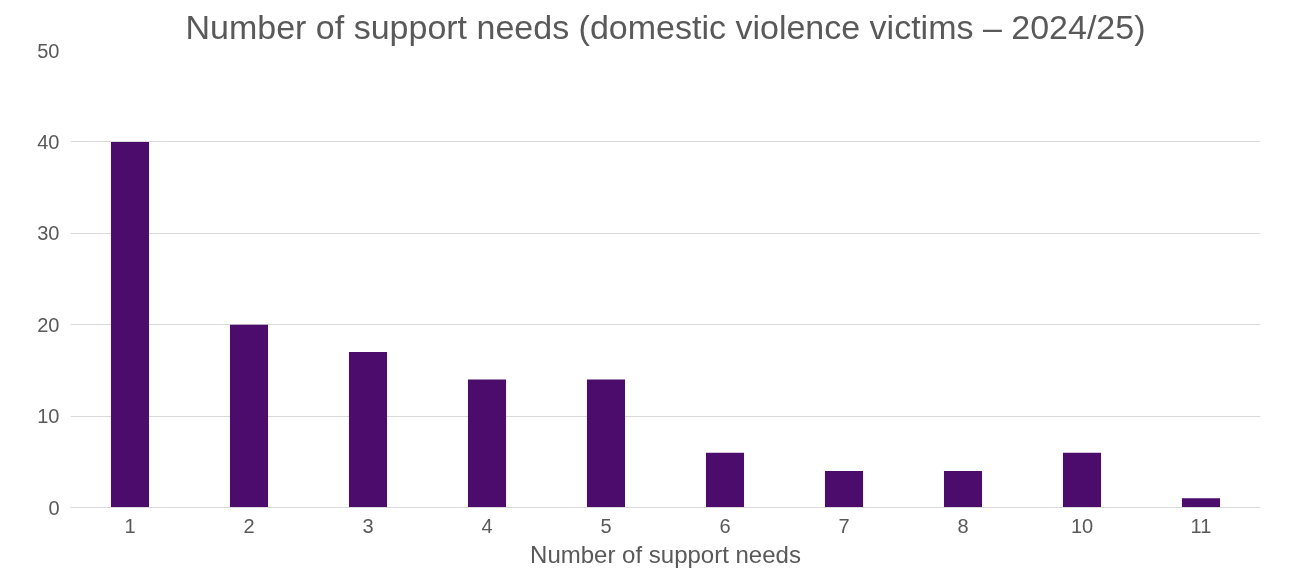 This screenshot has width=1294, height=581. What do you see at coordinates (48, 233) in the screenshot?
I see `y-tick-label: 30` at bounding box center [48, 233].